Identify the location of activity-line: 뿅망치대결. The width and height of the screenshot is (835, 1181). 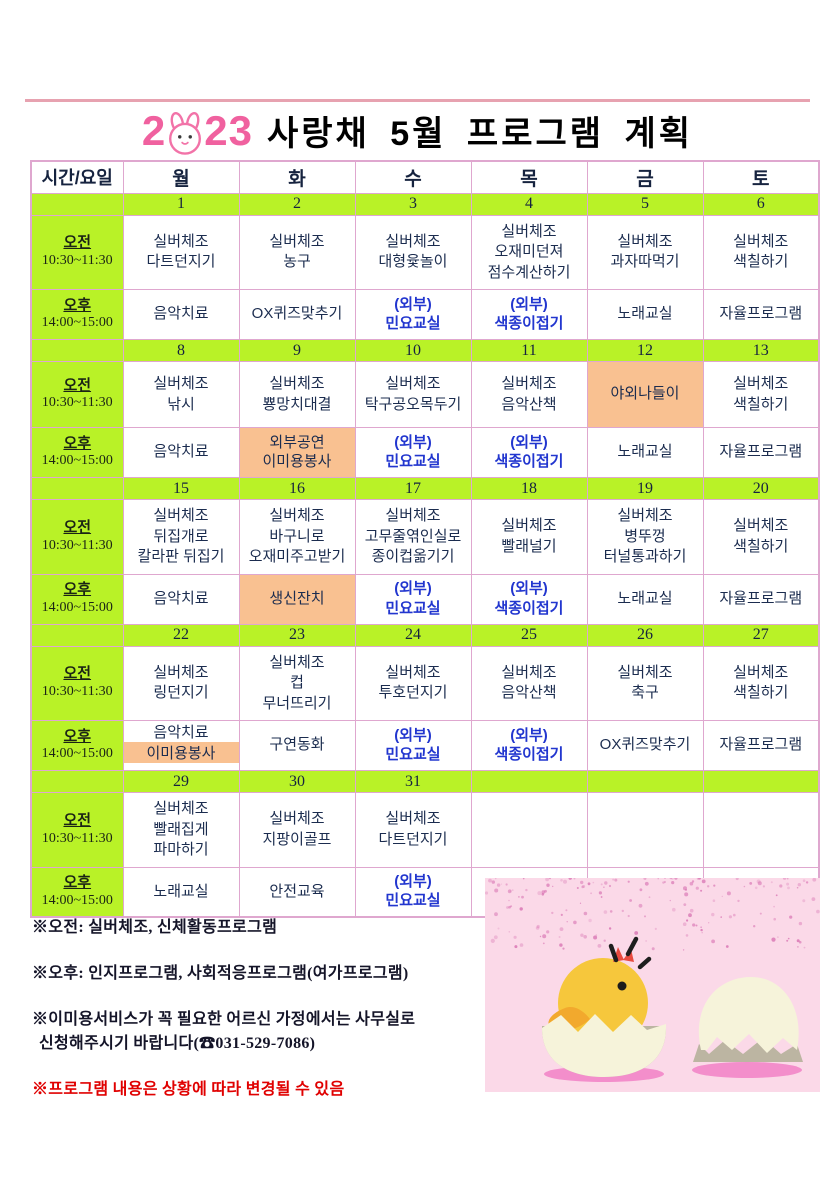
(297, 404).